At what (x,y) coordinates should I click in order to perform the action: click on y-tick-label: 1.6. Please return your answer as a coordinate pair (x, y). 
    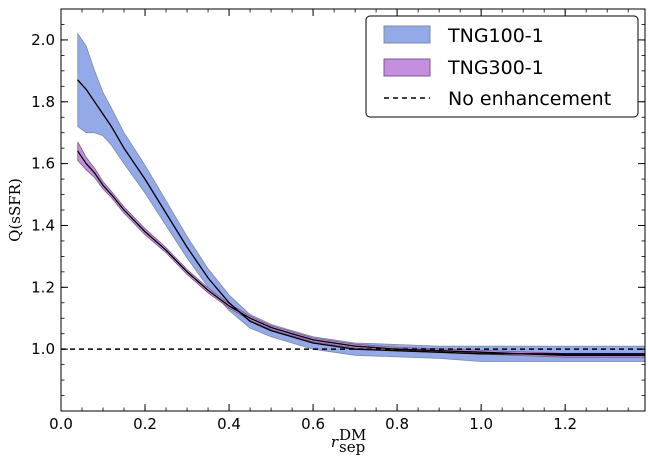
    Looking at the image, I should click on (43, 164).